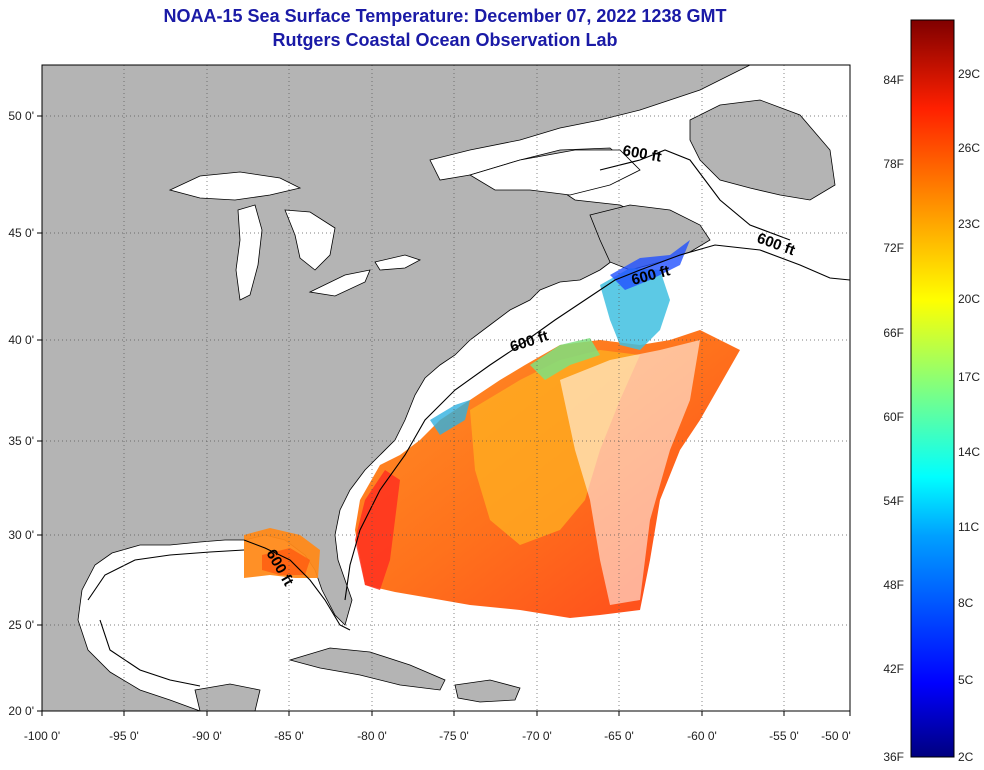 Image resolution: width=984 pixels, height=770 pixels. Describe the element at coordinates (893, 333) in the screenshot. I see `fahrenheit-label: 66F` at that location.